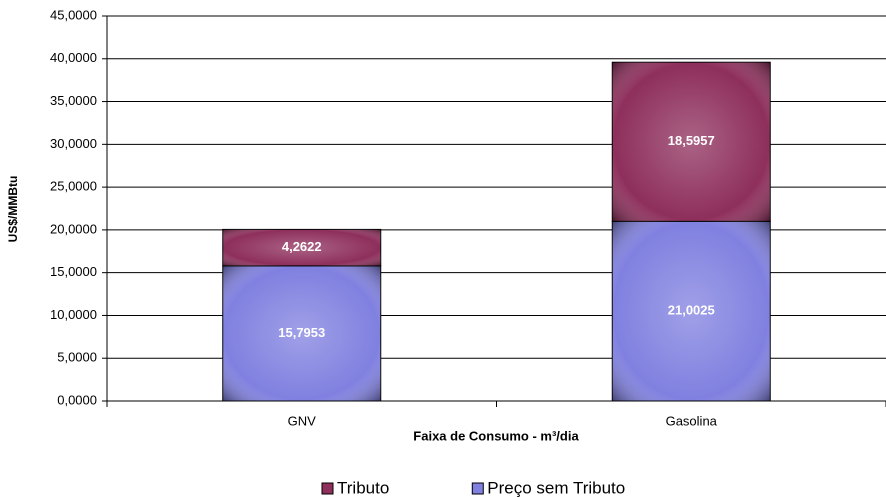 The height and width of the screenshot is (497, 886). I want to click on x-tick-label: GNV, so click(302, 420).